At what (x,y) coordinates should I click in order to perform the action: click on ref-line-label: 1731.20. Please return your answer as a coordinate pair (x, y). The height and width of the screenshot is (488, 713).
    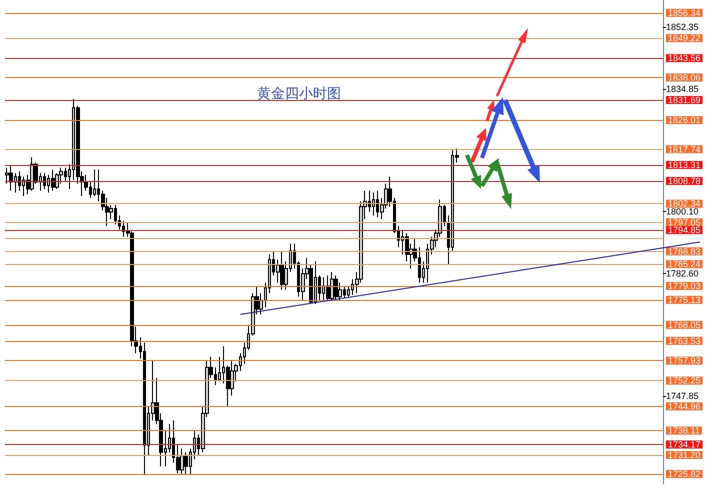
    Looking at the image, I should click on (684, 455).